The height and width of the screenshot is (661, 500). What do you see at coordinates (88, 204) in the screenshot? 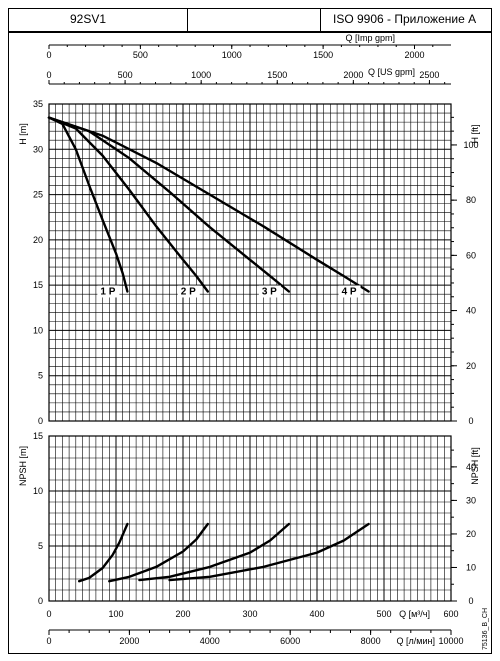
I see `head-curve-1p` at bounding box center [88, 204].